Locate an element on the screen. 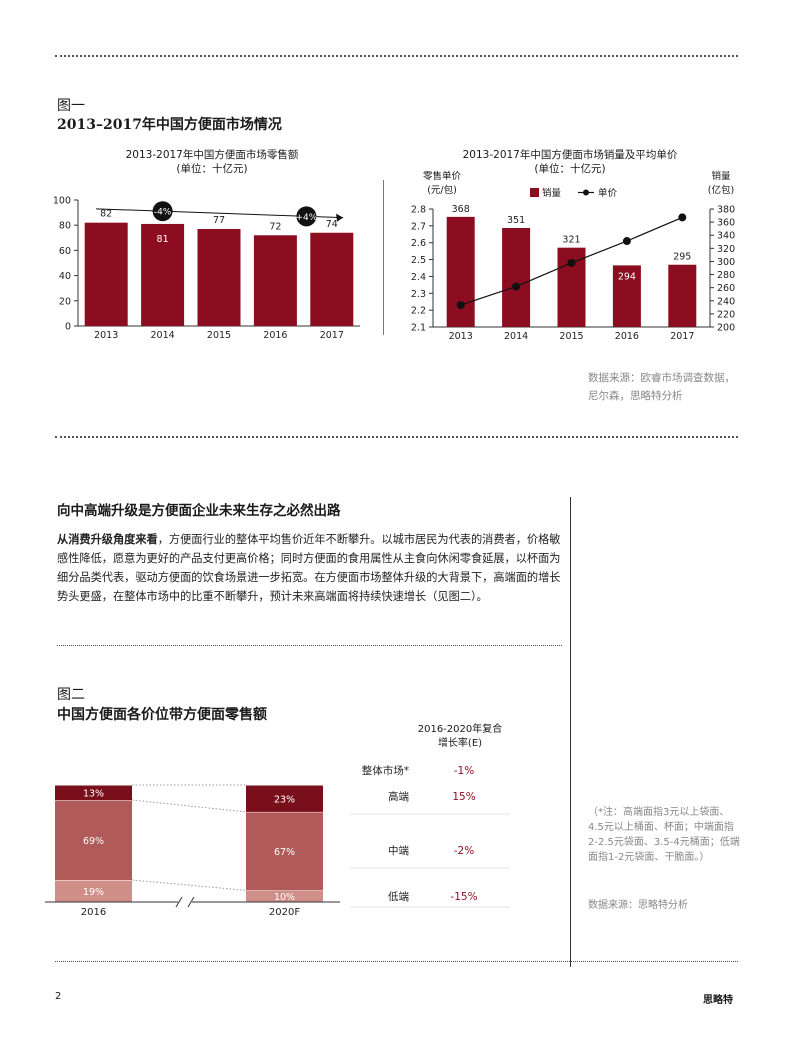 Image resolution: width=793 pixels, height=1055 pixels. right-y-tick-label: 380 is located at coordinates (726, 210).